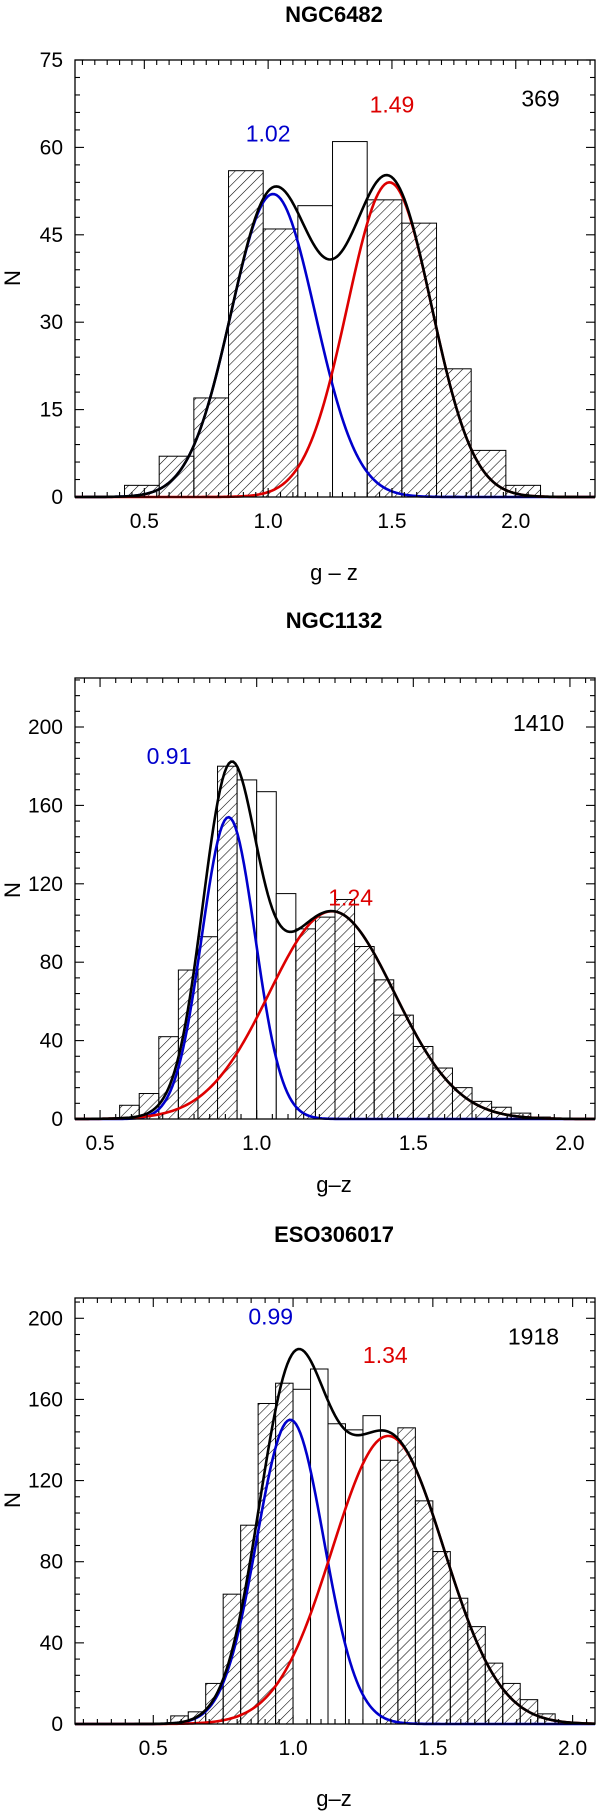  I want to click on y-tick-label: 15, so click(51, 410).